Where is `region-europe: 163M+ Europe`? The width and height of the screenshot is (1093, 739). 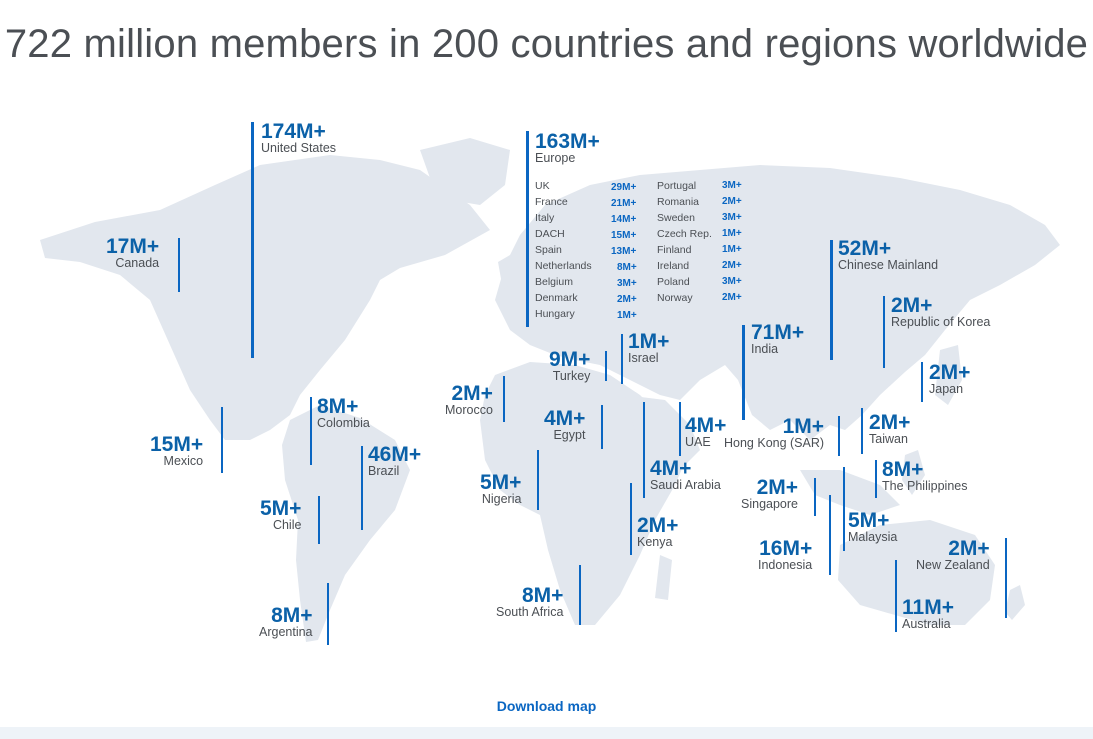 region-europe: 163M+ Europe is located at coordinates (567, 148).